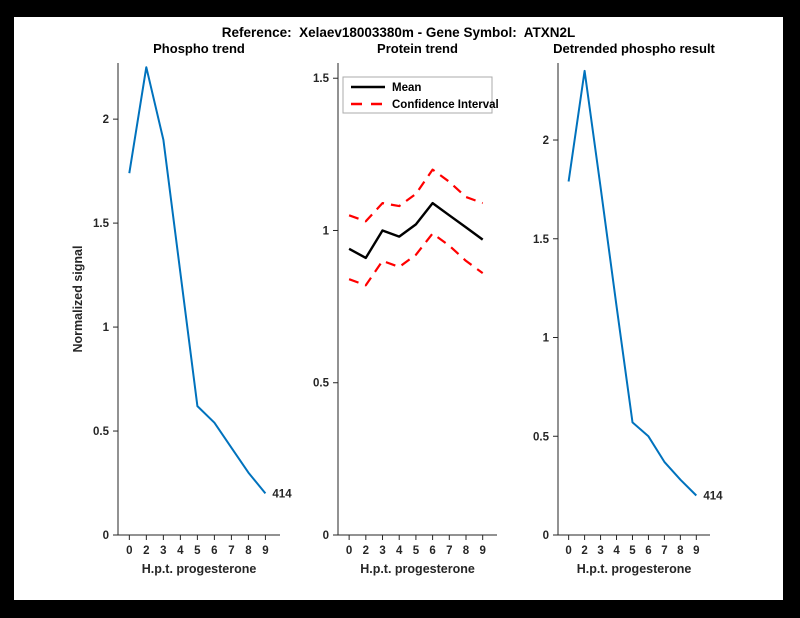  Describe the element at coordinates (406, 88) in the screenshot. I see `legend-label: Mean` at that location.